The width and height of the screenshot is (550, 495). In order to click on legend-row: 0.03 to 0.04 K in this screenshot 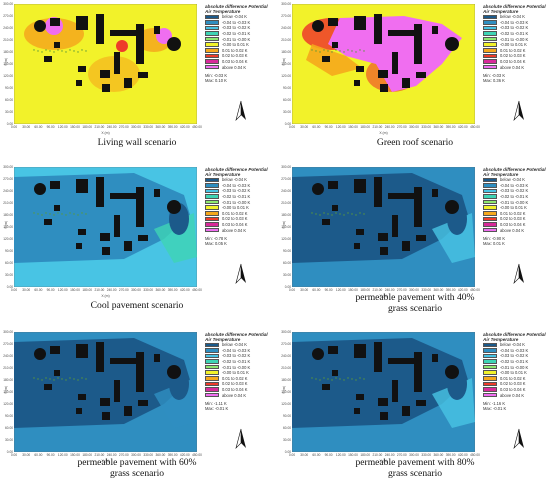, I will do `click(240, 62)`.